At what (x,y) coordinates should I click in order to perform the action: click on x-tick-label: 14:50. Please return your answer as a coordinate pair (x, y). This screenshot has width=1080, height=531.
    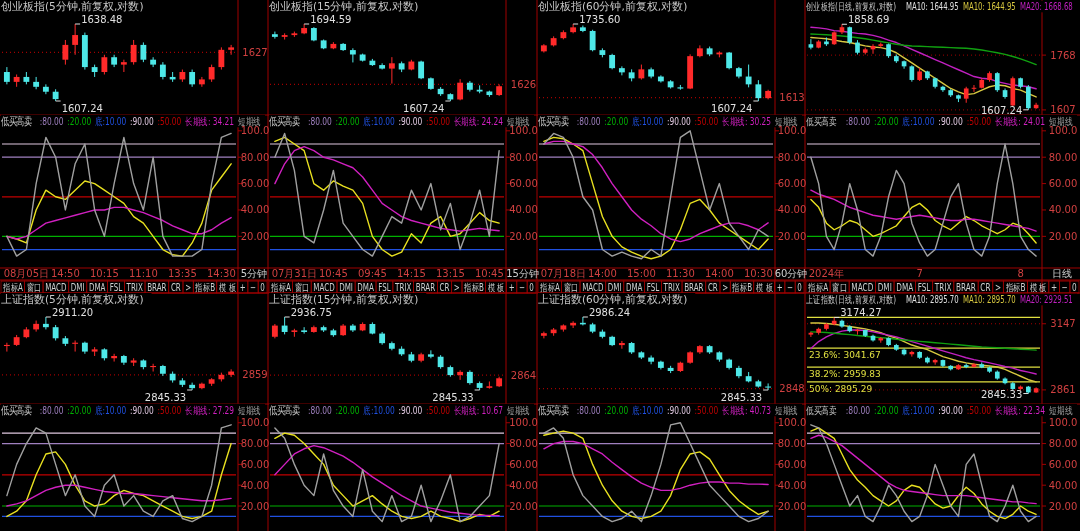
    Looking at the image, I should click on (65, 273).